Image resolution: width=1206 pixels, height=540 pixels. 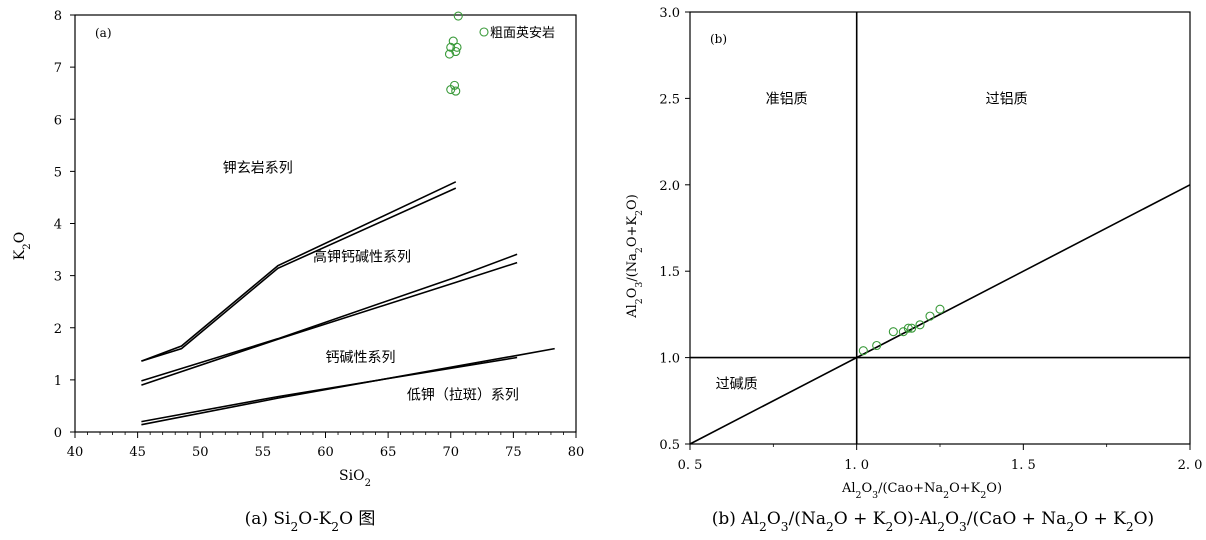 What do you see at coordinates (463, 396) in the screenshot?
I see `panel-a-region-label: 低钾（拉斑）系列` at bounding box center [463, 396].